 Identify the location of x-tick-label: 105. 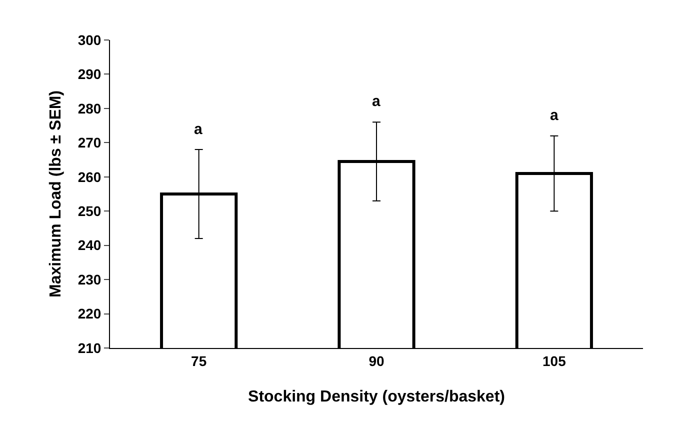
(554, 360).